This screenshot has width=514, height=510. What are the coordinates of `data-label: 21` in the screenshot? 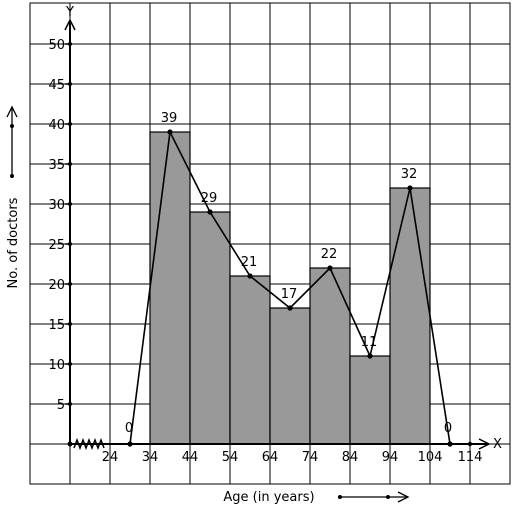 It's located at (249, 262).